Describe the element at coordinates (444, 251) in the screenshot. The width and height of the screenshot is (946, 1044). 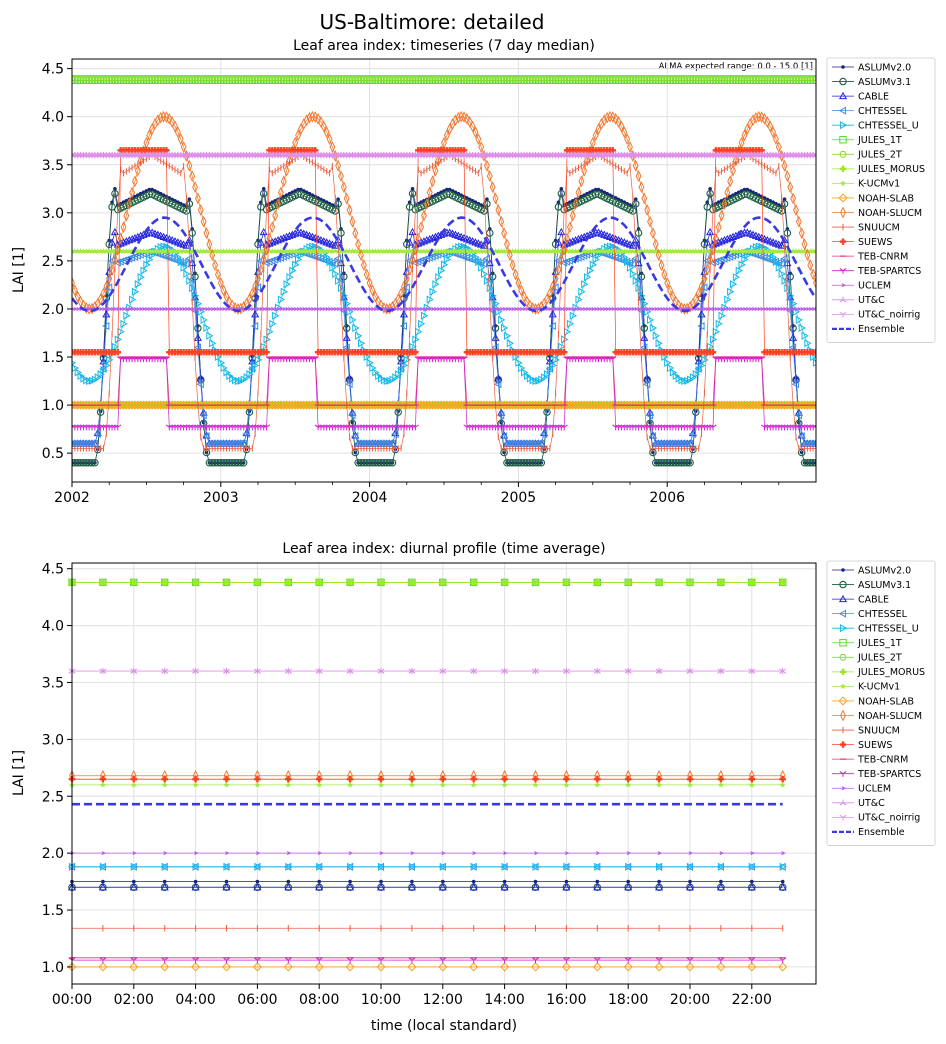
I see `timeseries-series-k-ucmv1` at that location.